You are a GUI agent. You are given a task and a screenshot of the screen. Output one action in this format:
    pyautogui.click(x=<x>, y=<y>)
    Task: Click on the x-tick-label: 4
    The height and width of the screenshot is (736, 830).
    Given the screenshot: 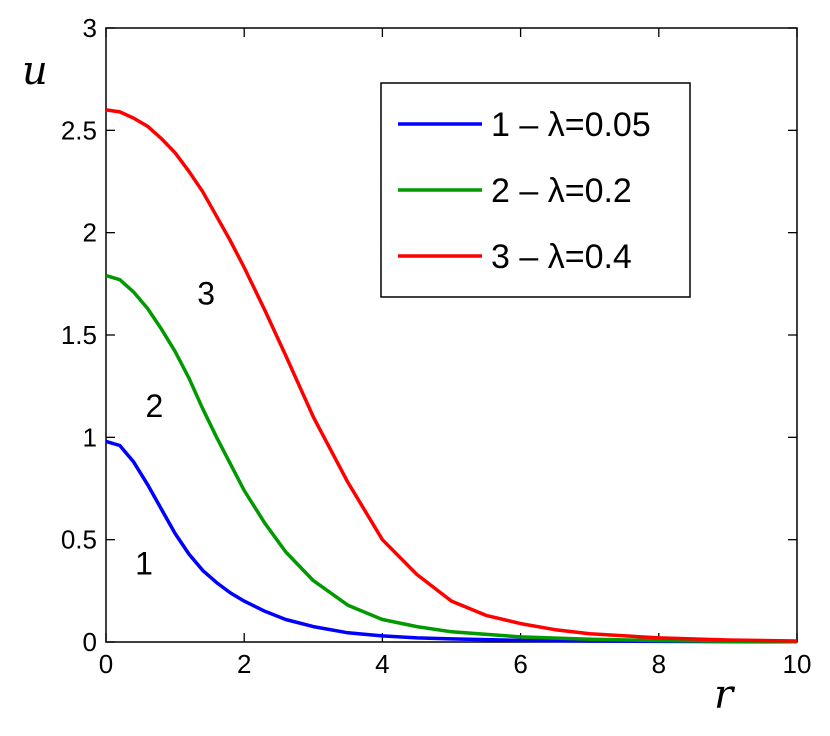 What is the action you would take?
    pyautogui.click(x=382, y=664)
    